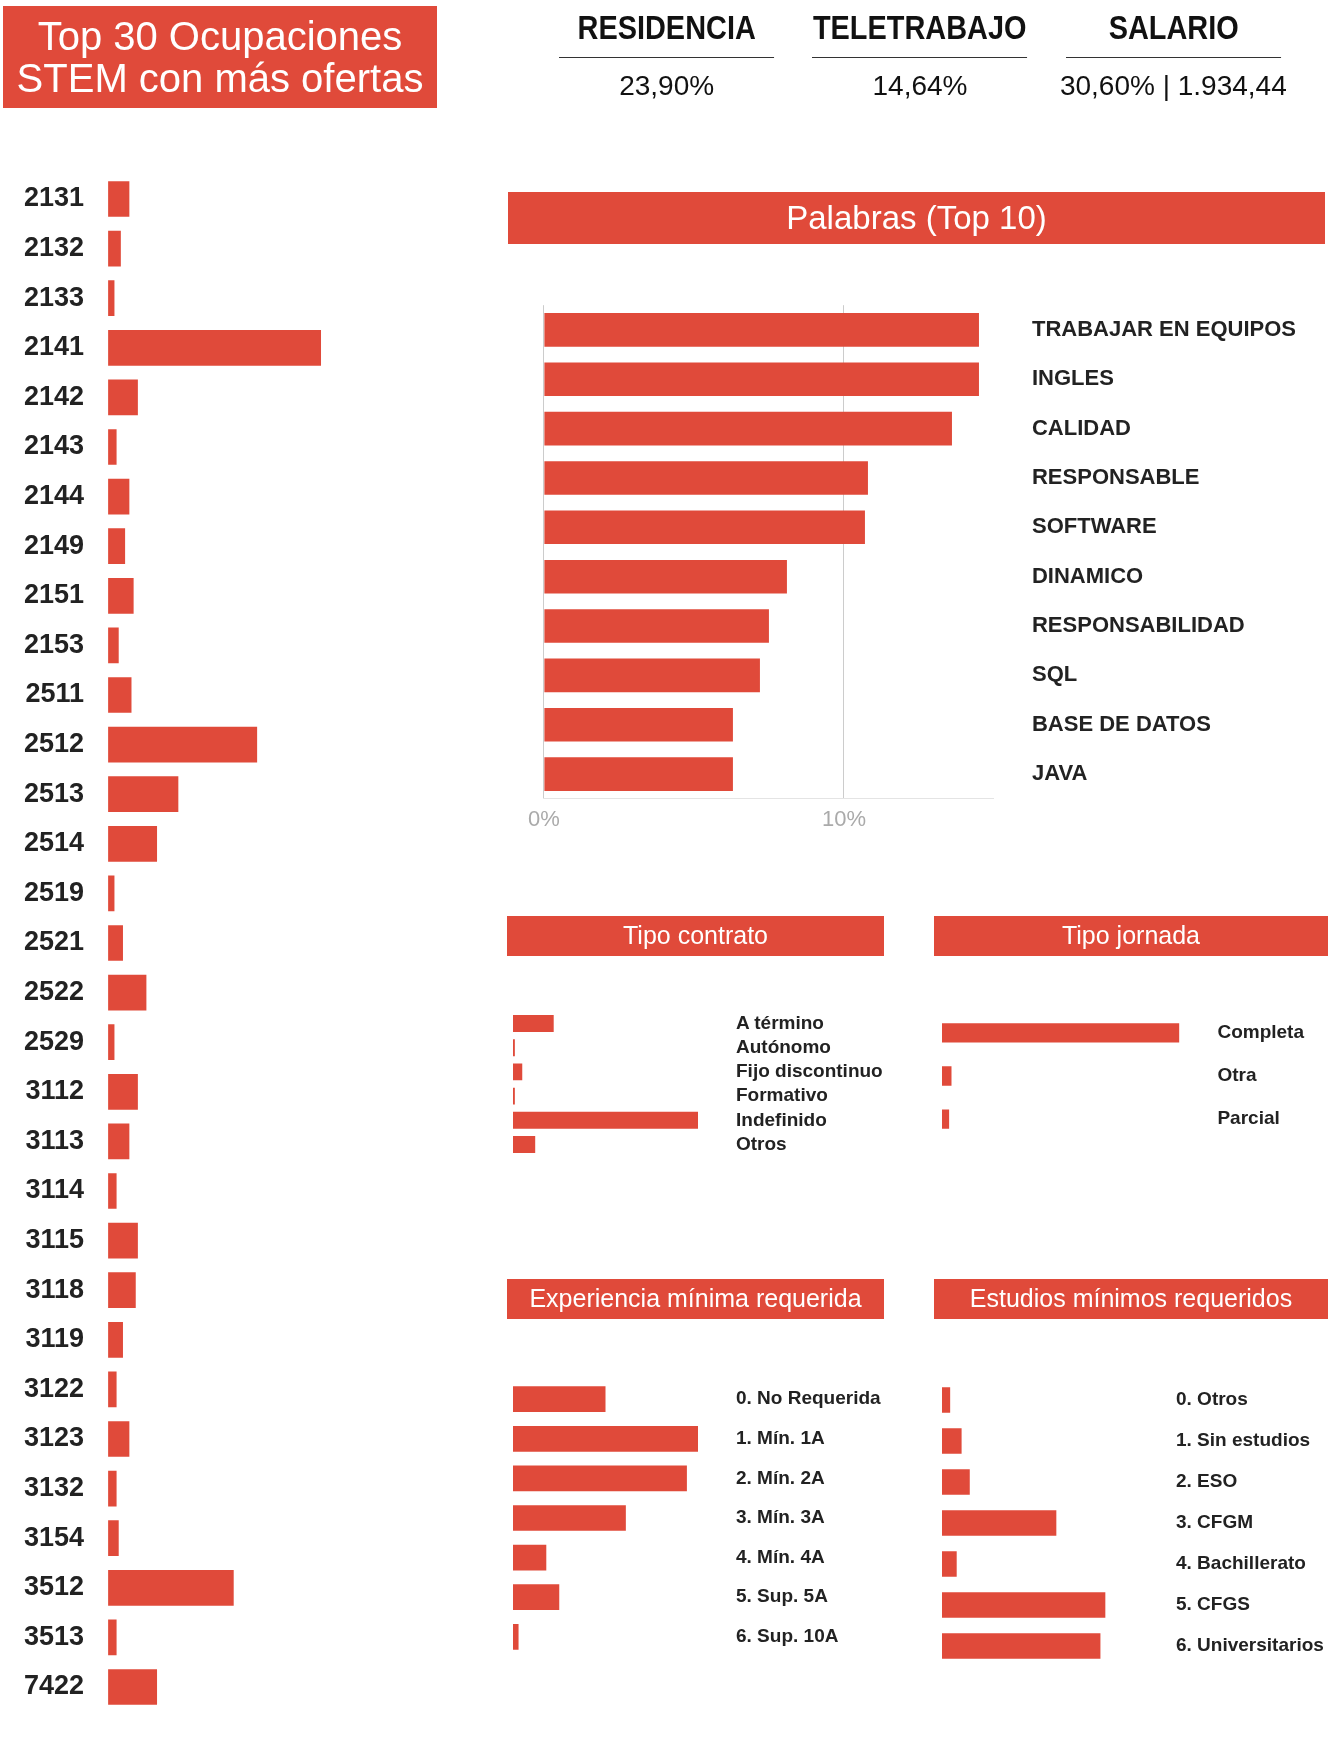  Describe the element at coordinates (54, 1536) in the screenshot. I see `y-tick-label: 3154` at that location.